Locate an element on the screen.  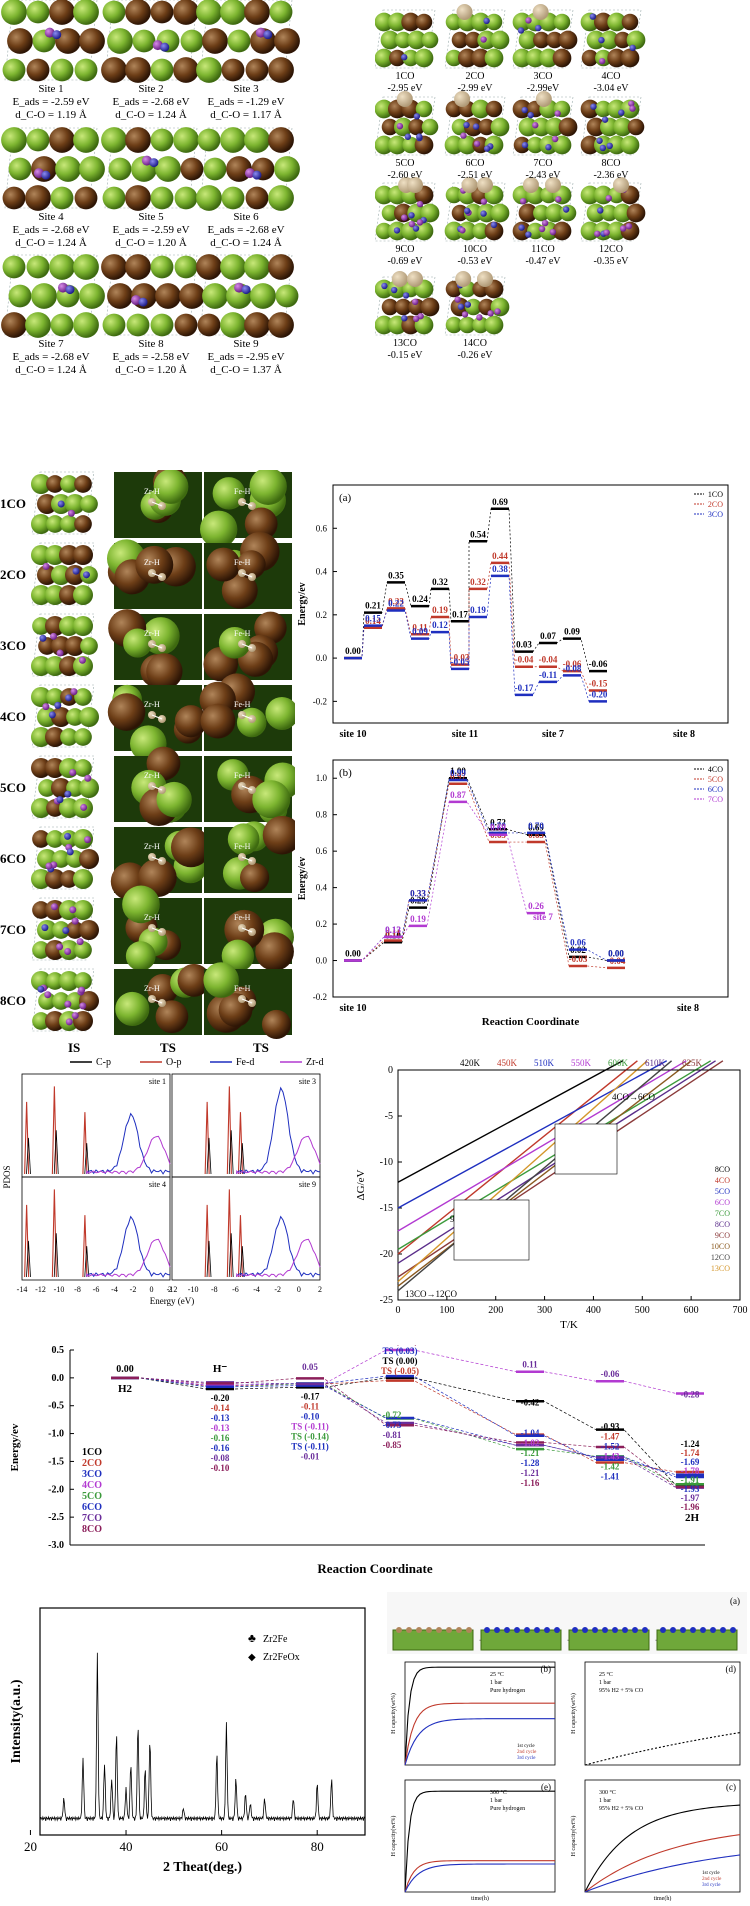
y-tick-label: 0.2 is located at coordinates (321, 615).